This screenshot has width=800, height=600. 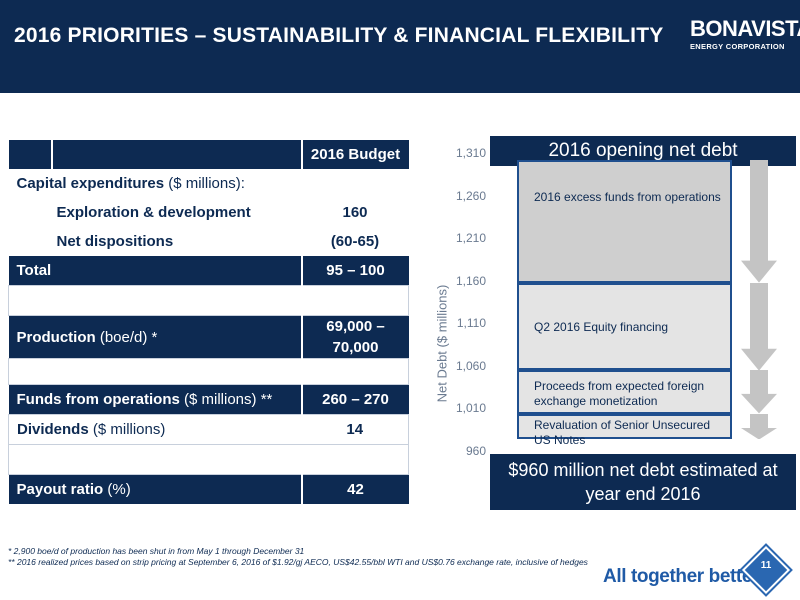 I want to click on dividends-value: 14, so click(x=355, y=429).